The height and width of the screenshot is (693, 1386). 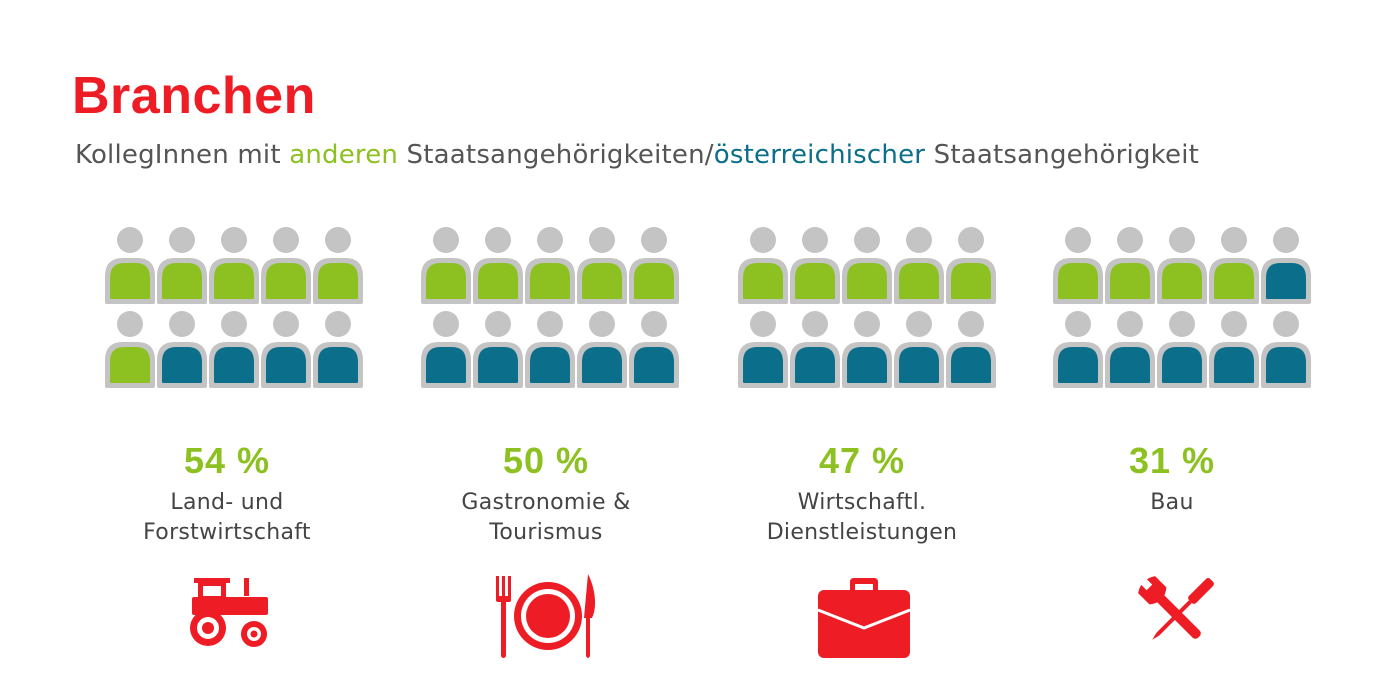 I want to click on percent-label: 31 %, so click(x=1172, y=460).